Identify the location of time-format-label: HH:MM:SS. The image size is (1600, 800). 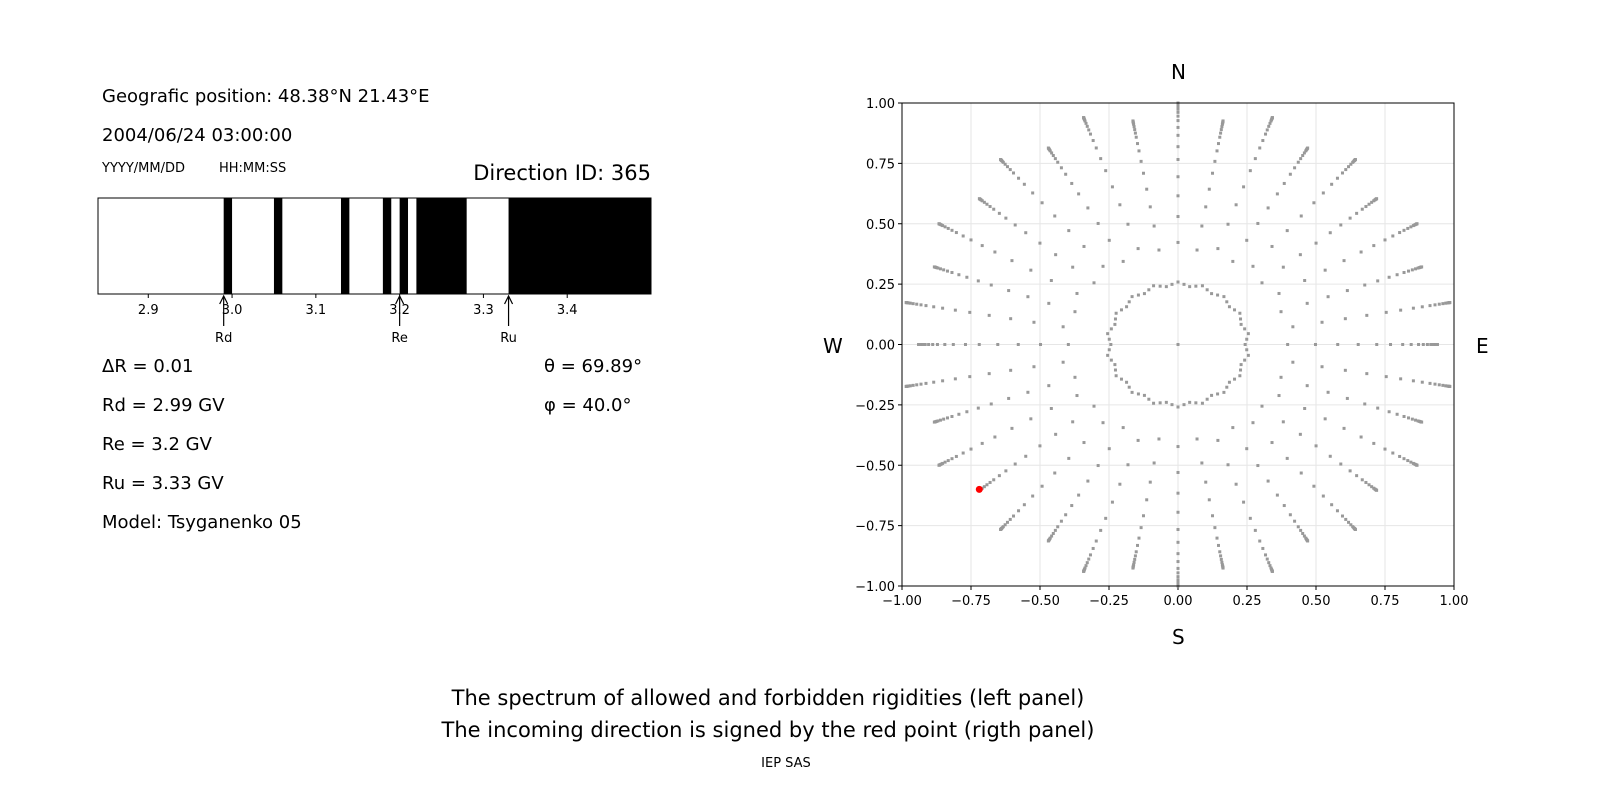
(253, 168).